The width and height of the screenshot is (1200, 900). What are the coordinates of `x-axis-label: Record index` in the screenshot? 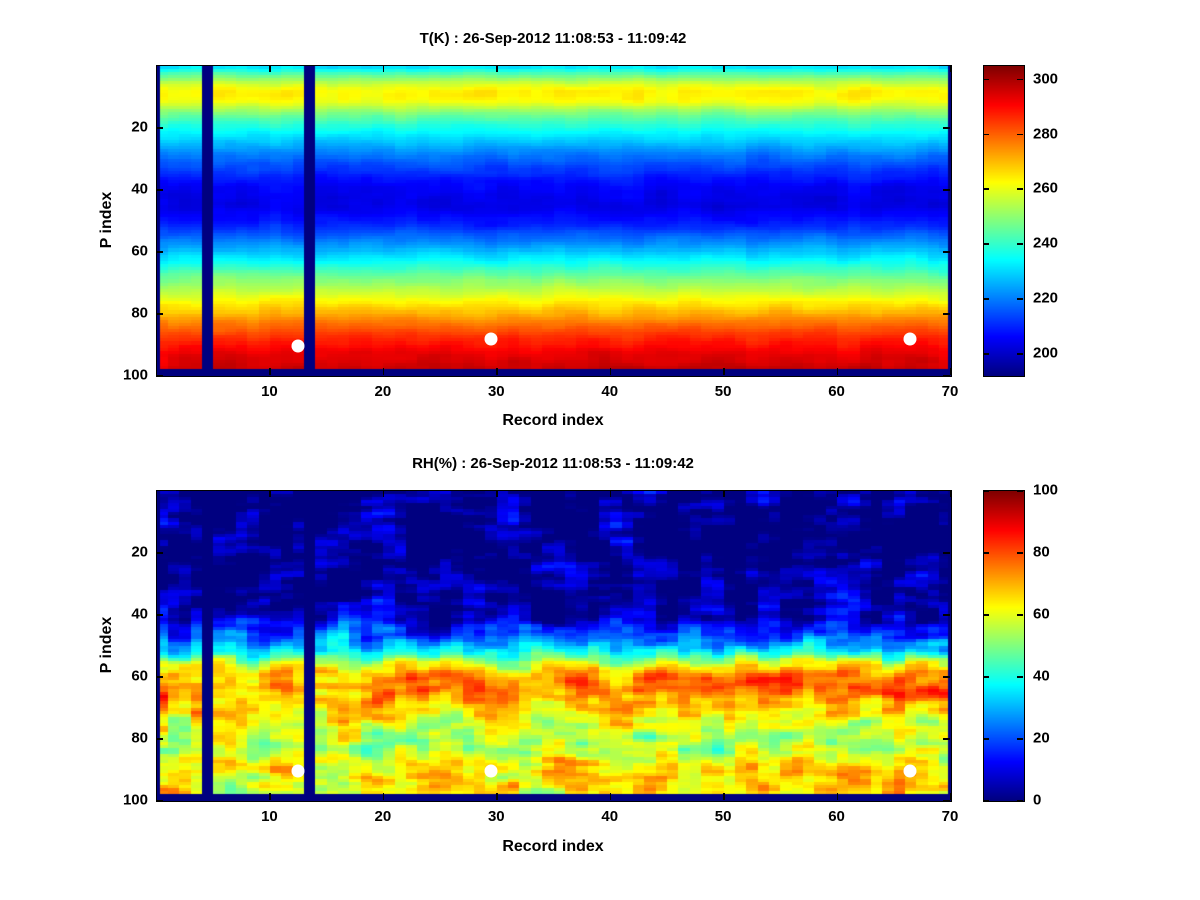 It's located at (553, 846).